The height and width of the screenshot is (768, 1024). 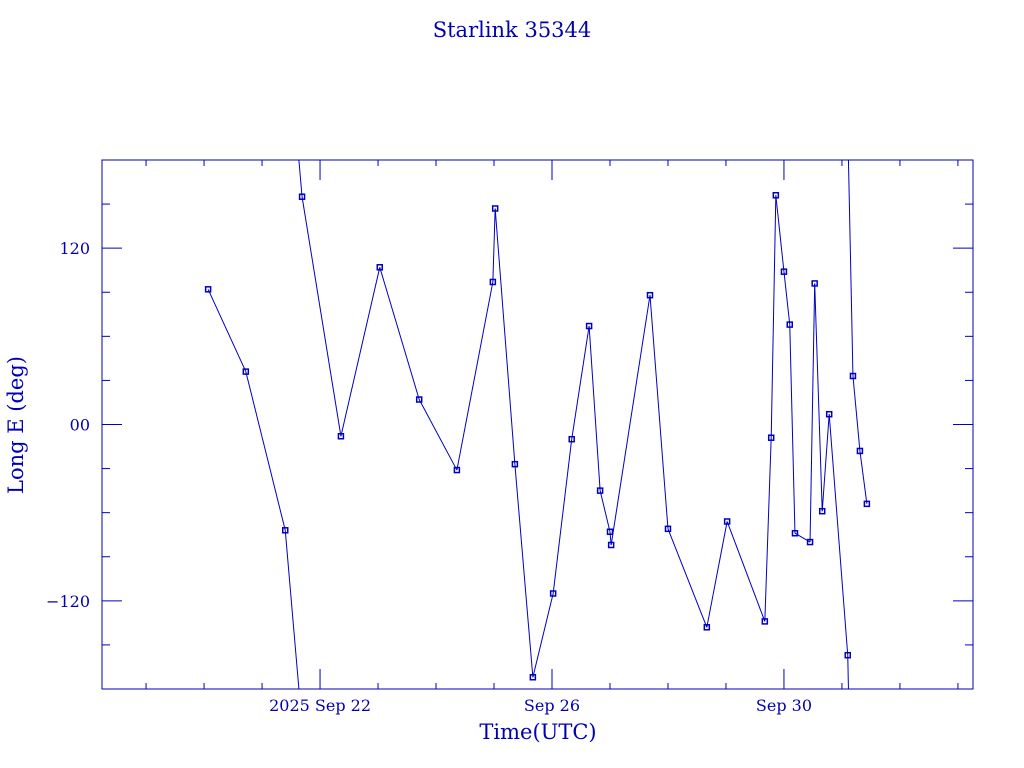 I want to click on x-tick-label: Sep 30, so click(x=784, y=705).